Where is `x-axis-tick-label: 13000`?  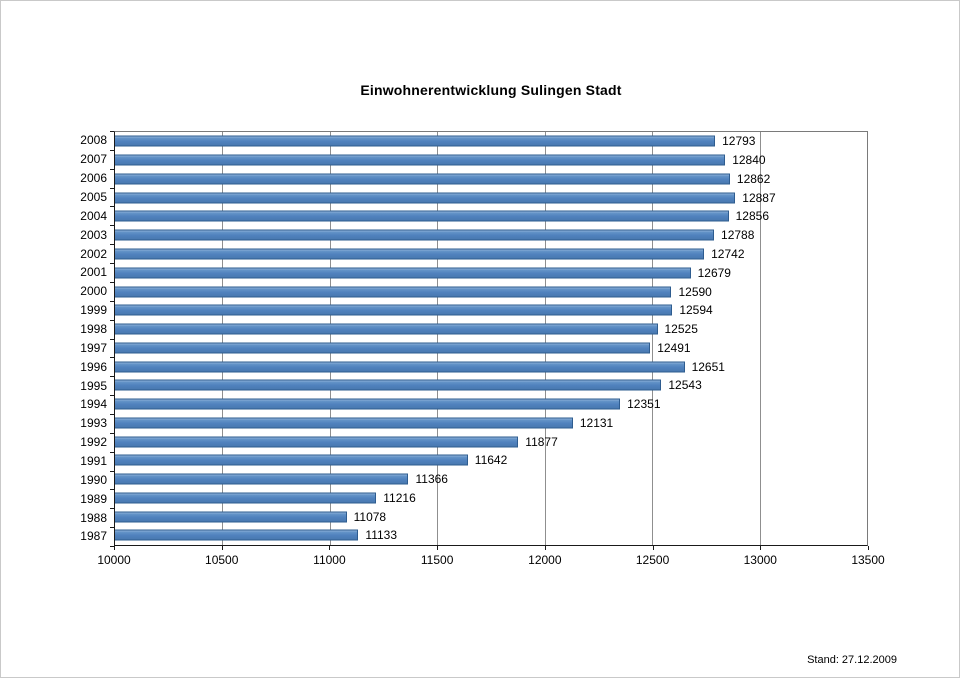 x-axis-tick-label: 13000 is located at coordinates (760, 560).